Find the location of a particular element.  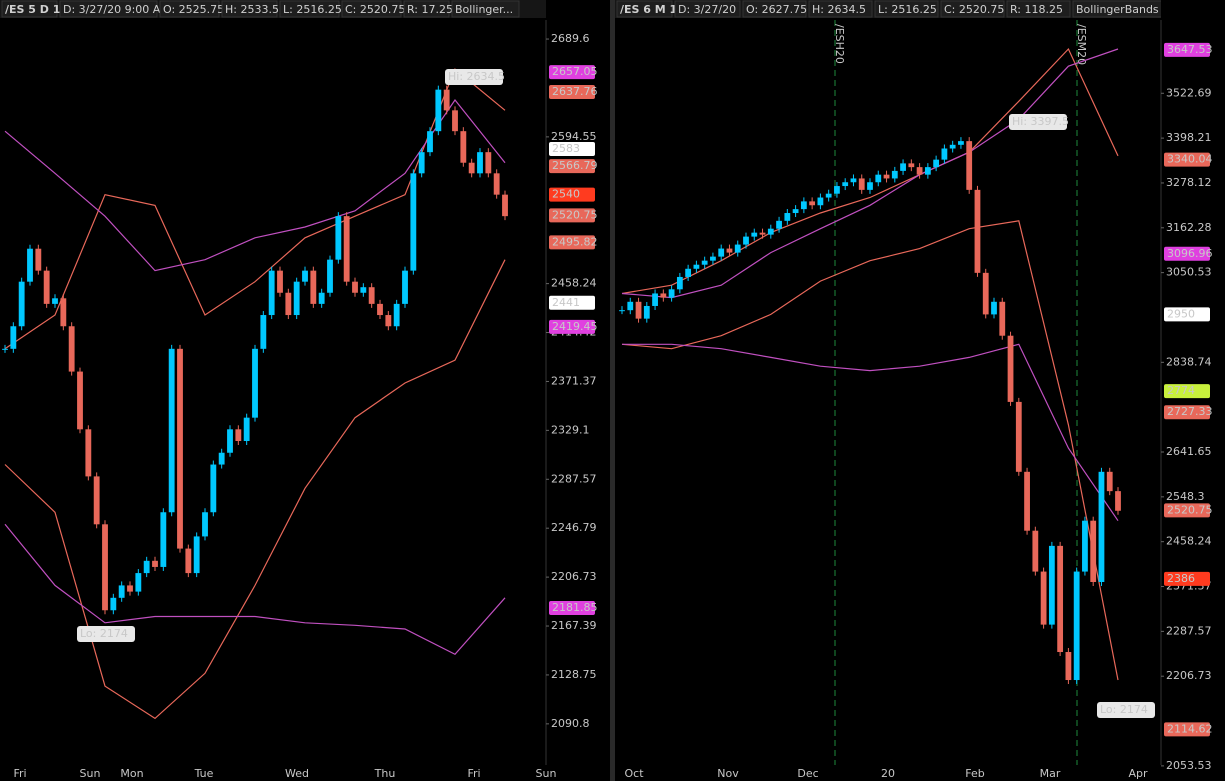

callout-box is located at coordinates (106, 634).